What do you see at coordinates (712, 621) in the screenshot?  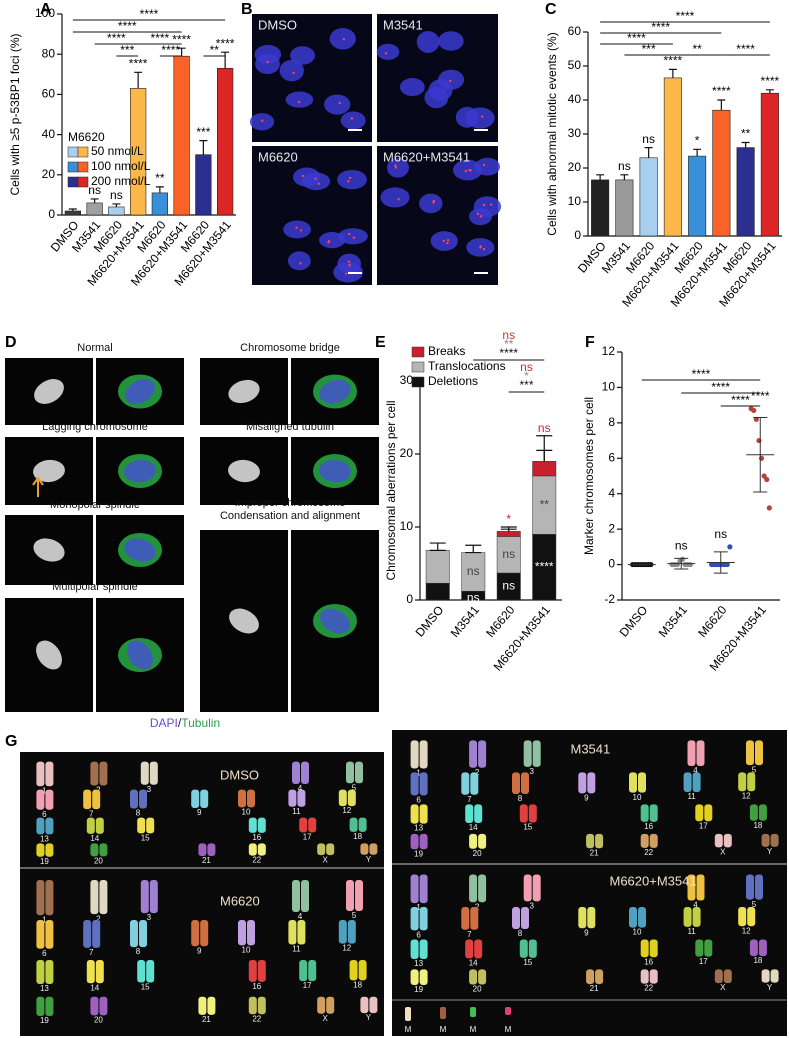 I see `x-tick-label: M6620` at bounding box center [712, 621].